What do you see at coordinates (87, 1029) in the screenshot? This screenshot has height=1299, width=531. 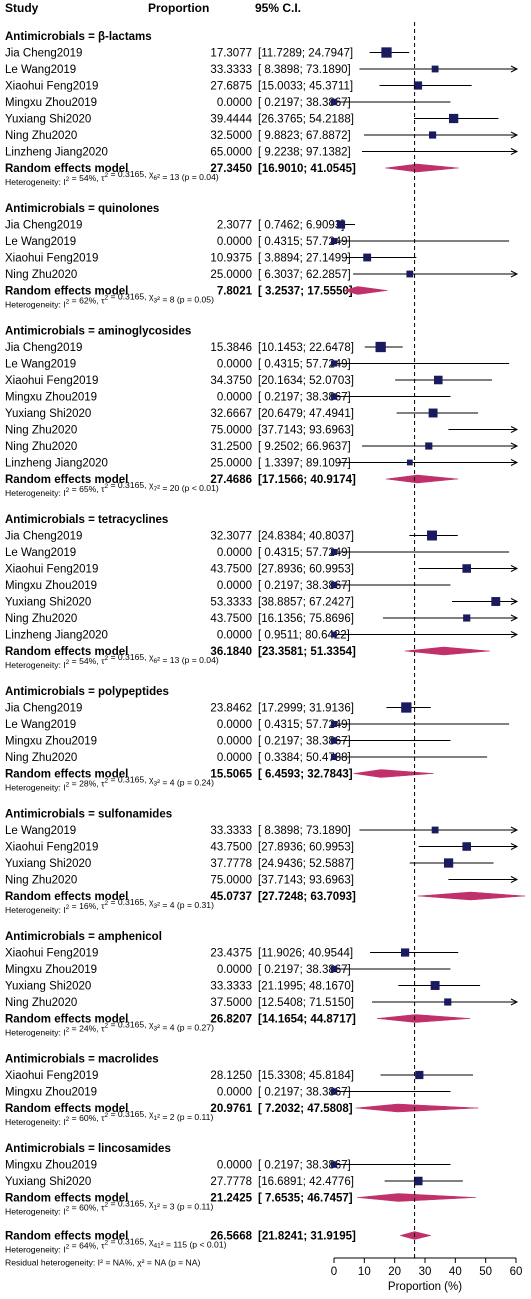 I see `heterogeneity-part: = 24%, τ` at bounding box center [87, 1029].